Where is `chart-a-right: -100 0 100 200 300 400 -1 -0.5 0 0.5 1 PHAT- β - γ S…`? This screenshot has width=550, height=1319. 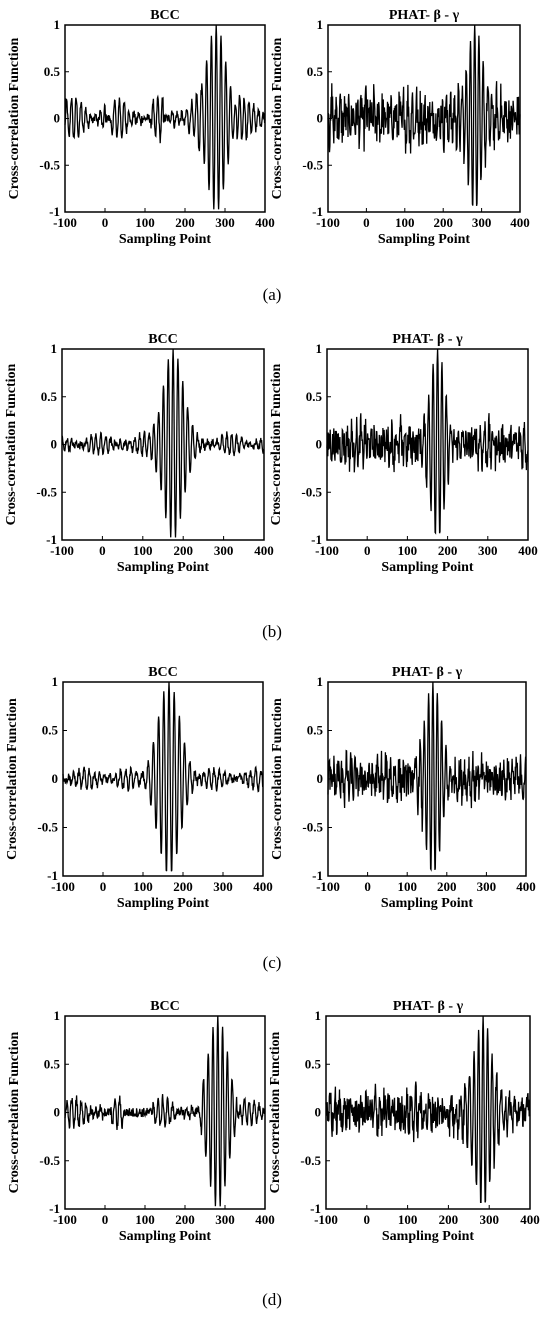
chart-a-right: -100 0 100 200 300 400 -1 -0.5 0 0.5 1 PHAT- β - γ S… is located at coordinates (400, 127).